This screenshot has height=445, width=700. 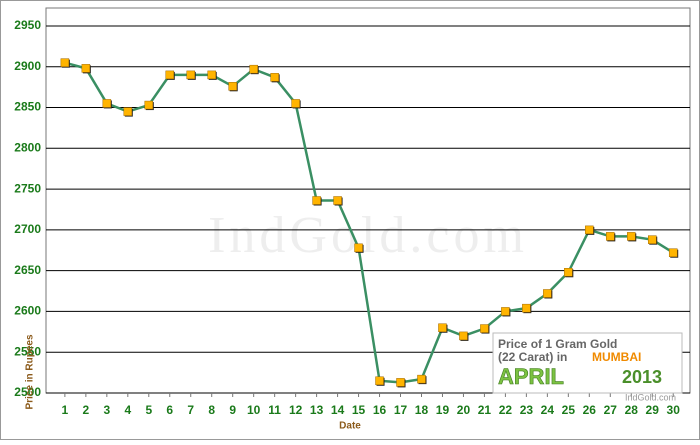 What do you see at coordinates (632, 410) in the screenshot?
I see `x-tick-label: 28` at bounding box center [632, 410].